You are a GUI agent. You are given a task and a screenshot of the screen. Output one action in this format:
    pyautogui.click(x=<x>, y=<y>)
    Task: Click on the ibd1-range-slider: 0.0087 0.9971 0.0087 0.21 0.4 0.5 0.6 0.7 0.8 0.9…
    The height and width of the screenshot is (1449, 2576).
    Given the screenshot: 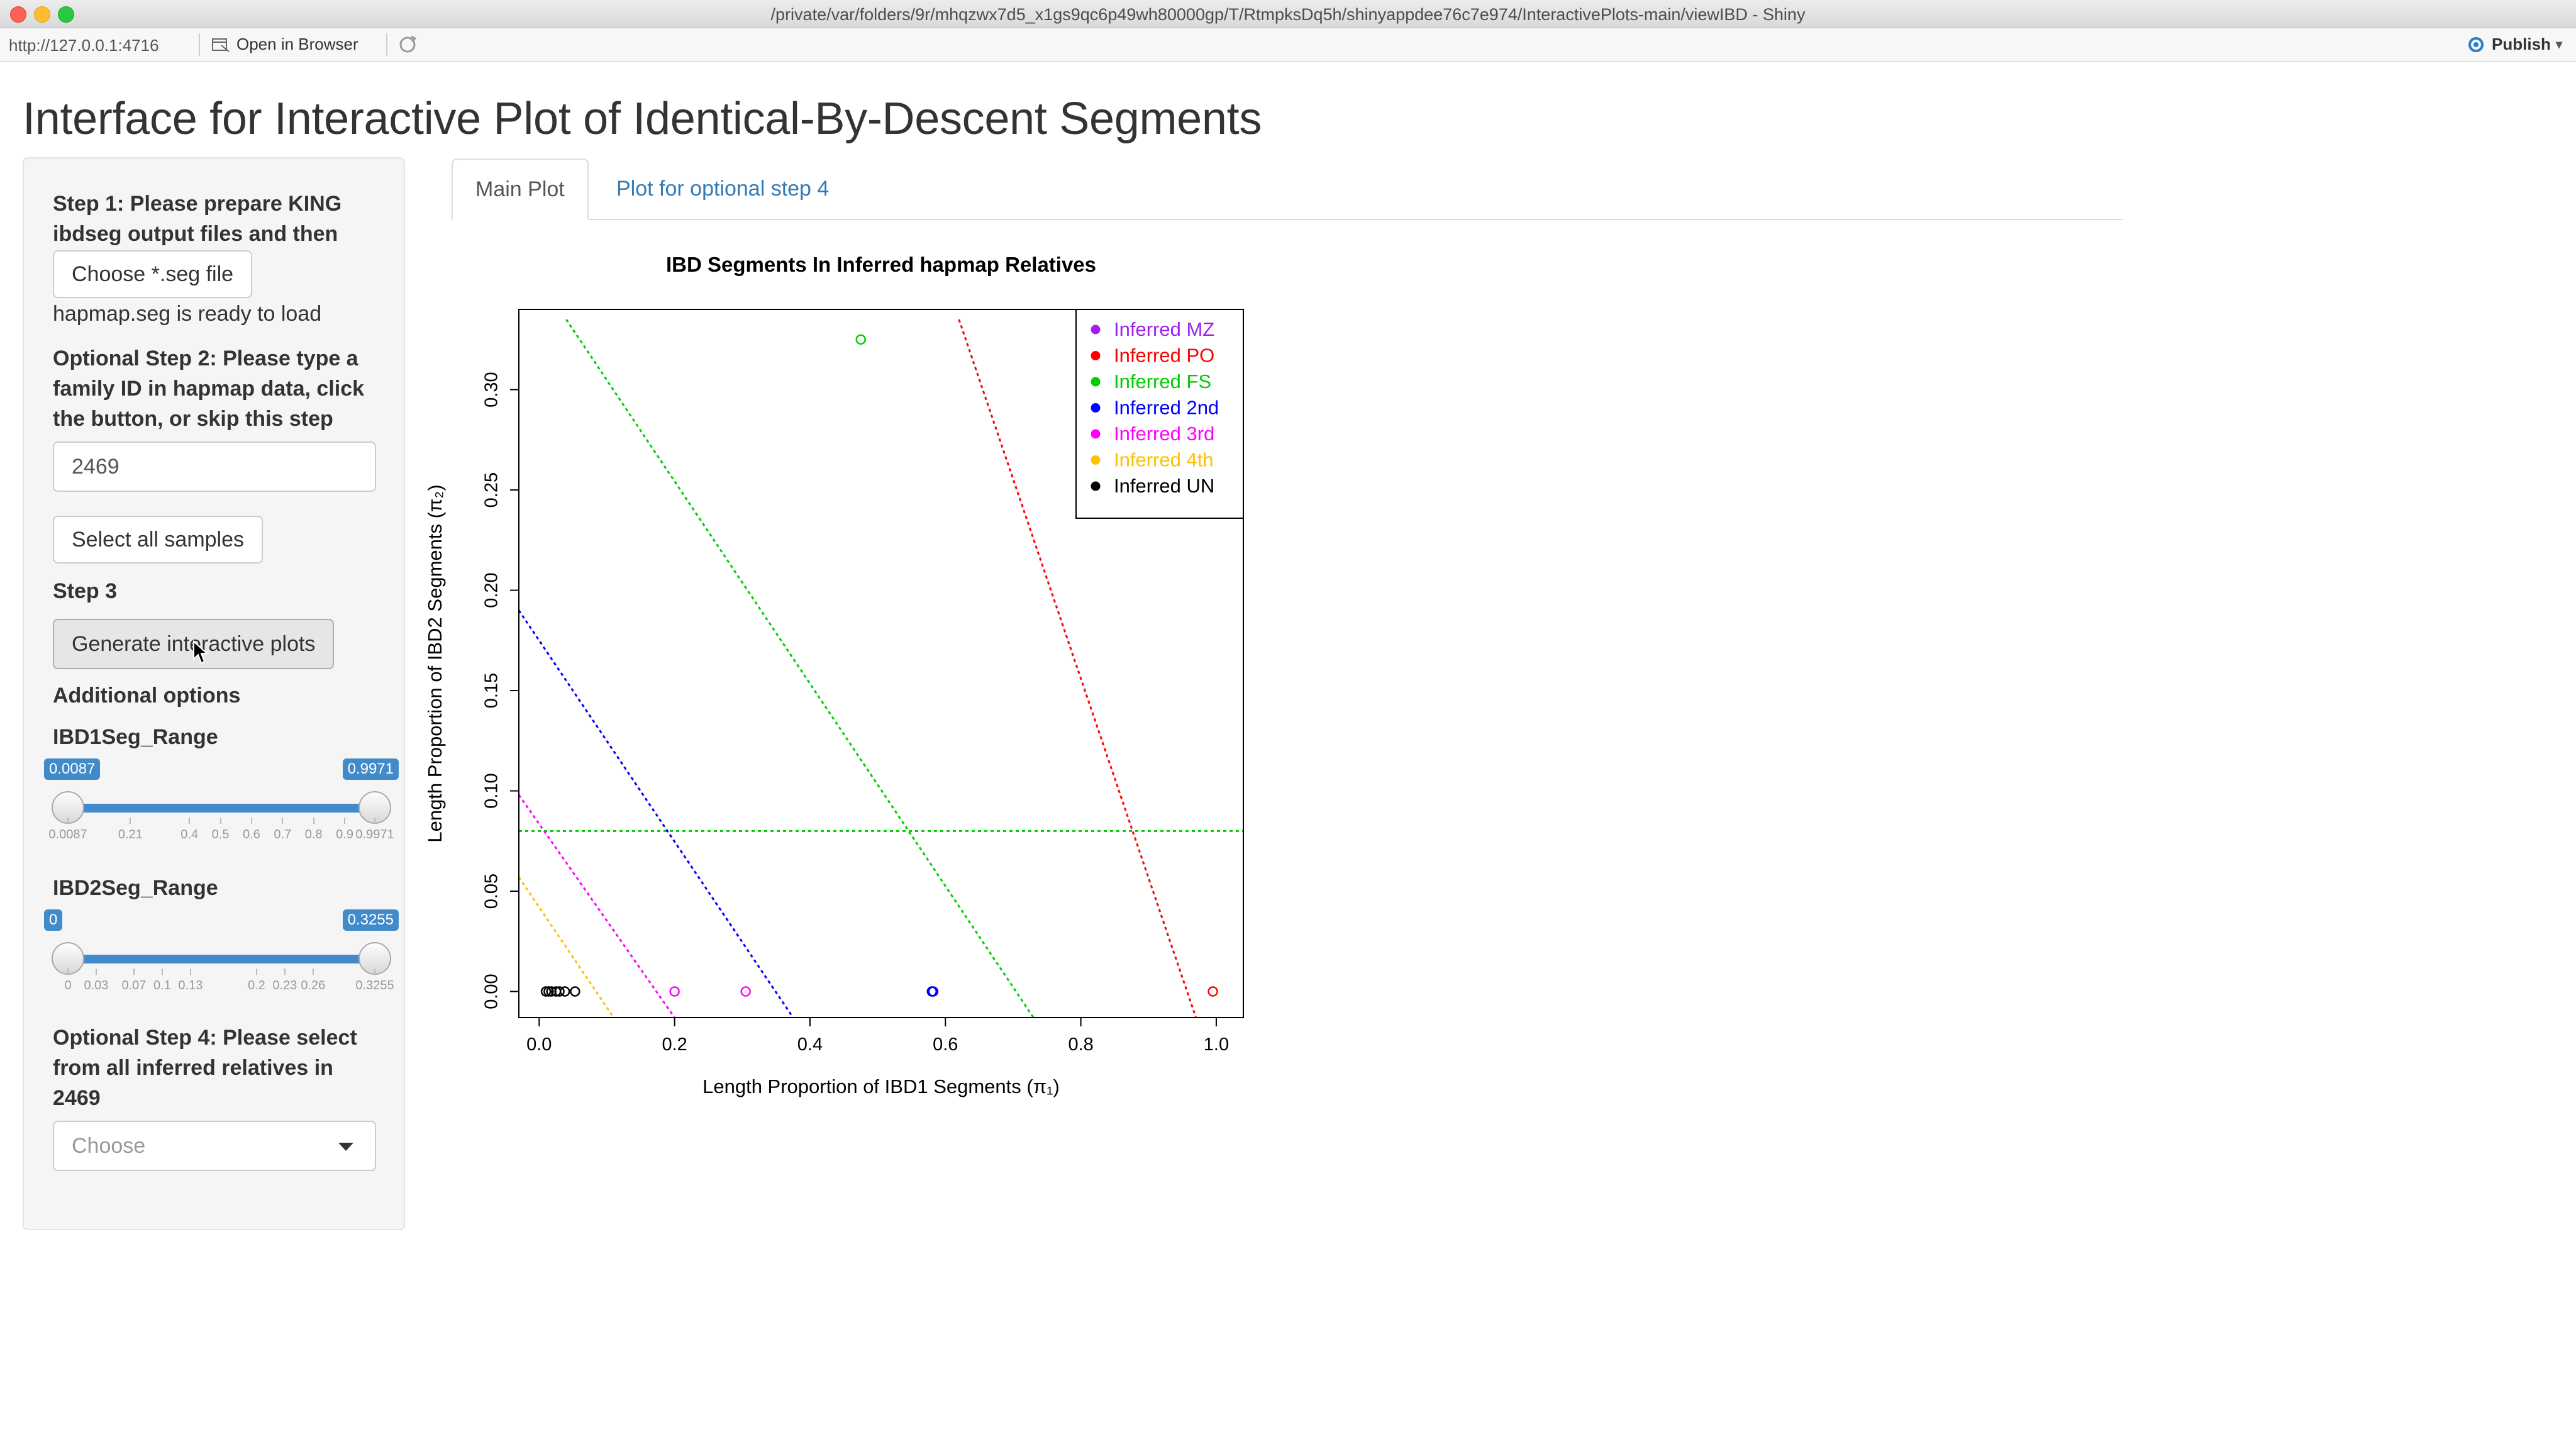 What is the action you would take?
    pyautogui.click(x=224, y=802)
    